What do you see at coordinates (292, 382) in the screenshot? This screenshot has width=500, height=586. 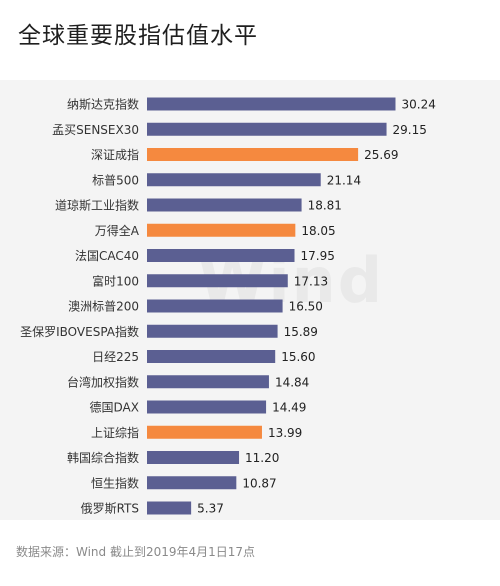 I see `value-label: 14.84` at bounding box center [292, 382].